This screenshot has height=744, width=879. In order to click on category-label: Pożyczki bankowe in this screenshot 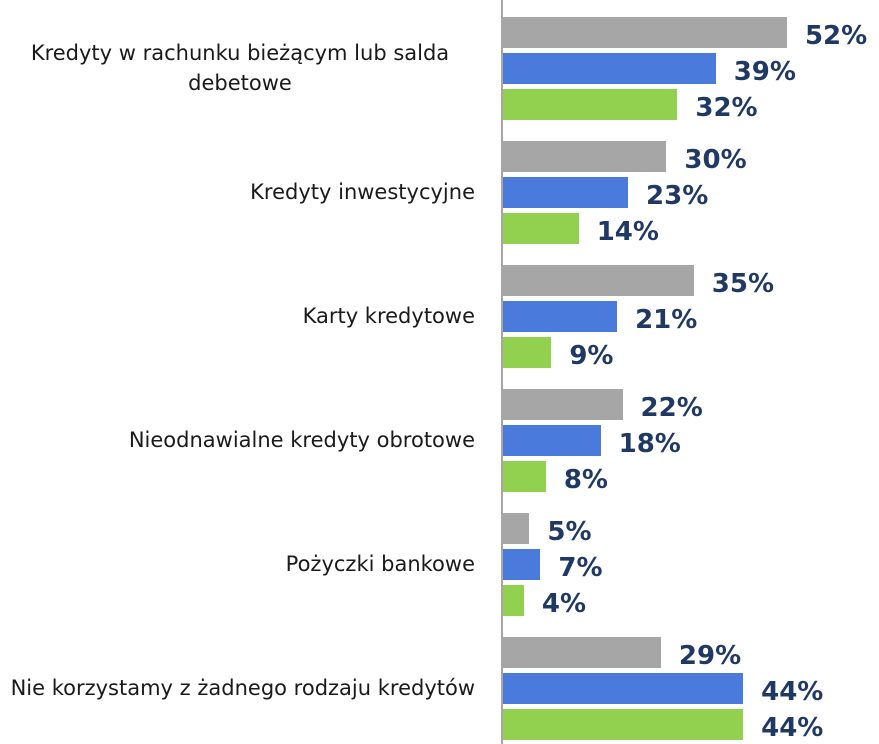, I will do `click(380, 564)`.